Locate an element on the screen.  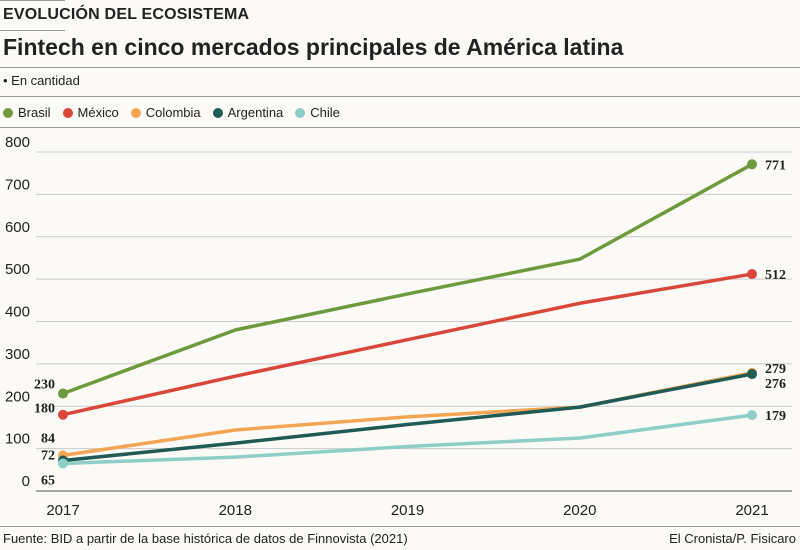
legend-item-méxico: México is located at coordinates (90, 112).